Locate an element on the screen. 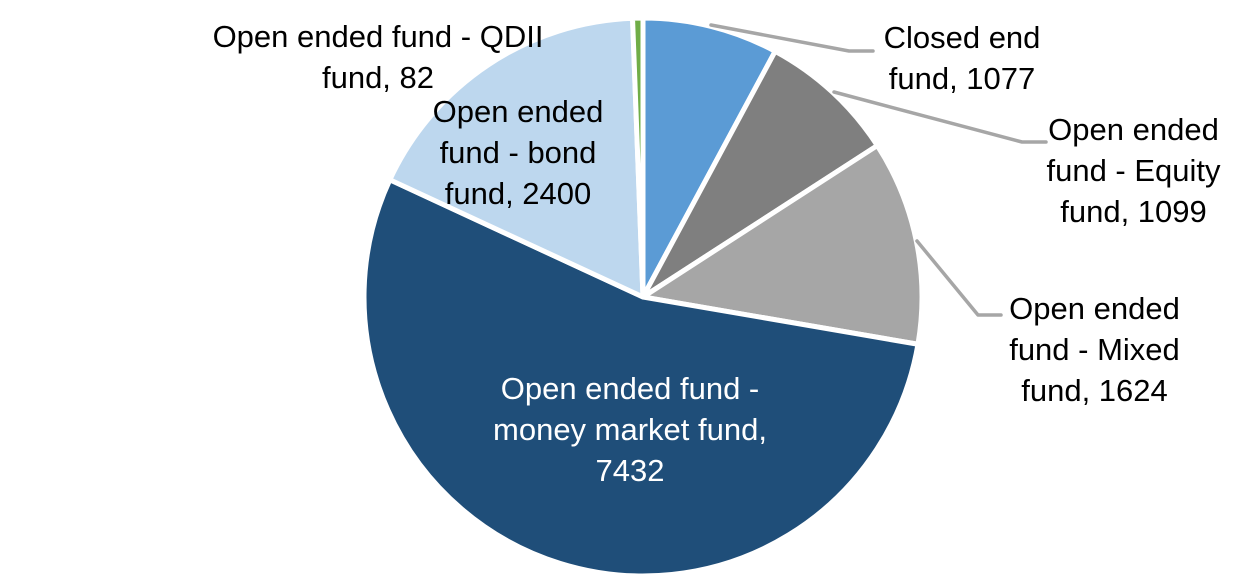 Image resolution: width=1250 pixels, height=584 pixels. pie-label-closed_end: Closed end fund, 1077 is located at coordinates (962, 58).